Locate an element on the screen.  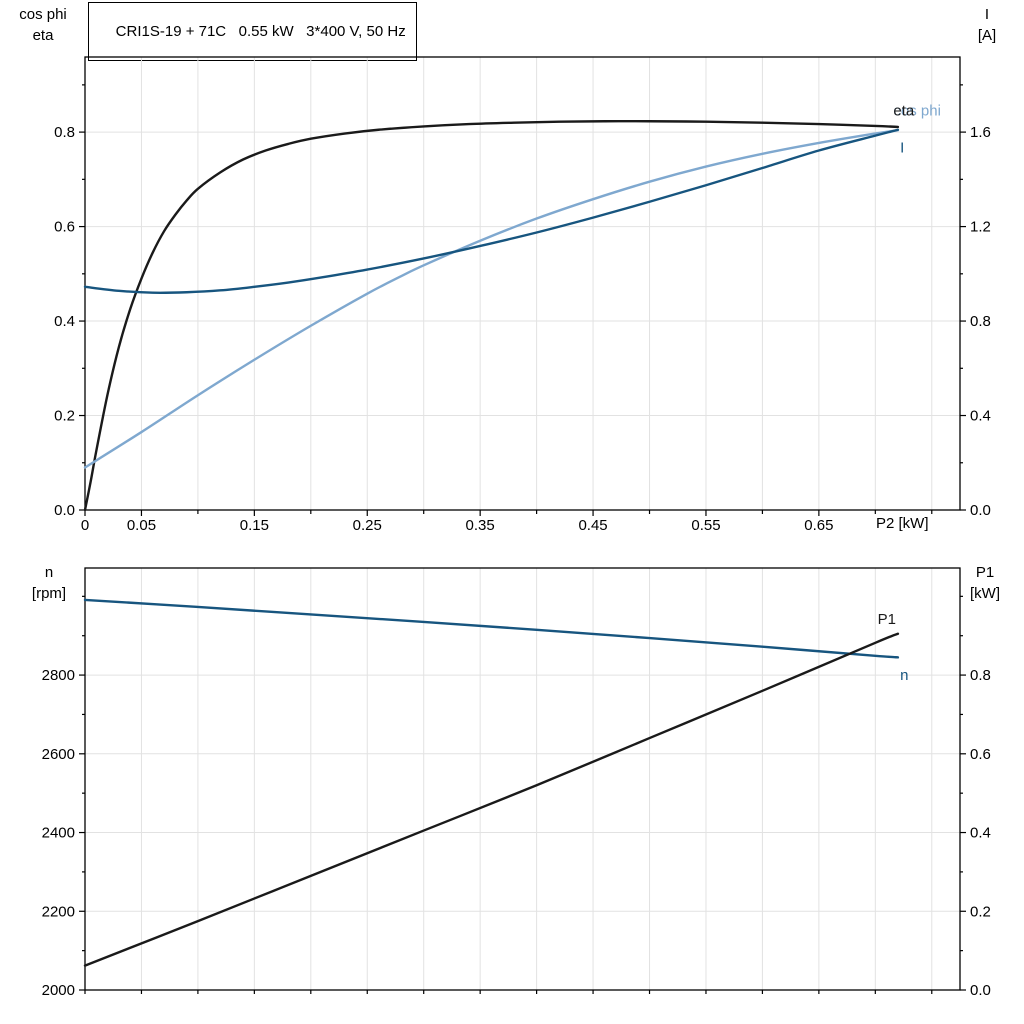
axis-title-p1-unit: [kW] is located at coordinates (985, 593).